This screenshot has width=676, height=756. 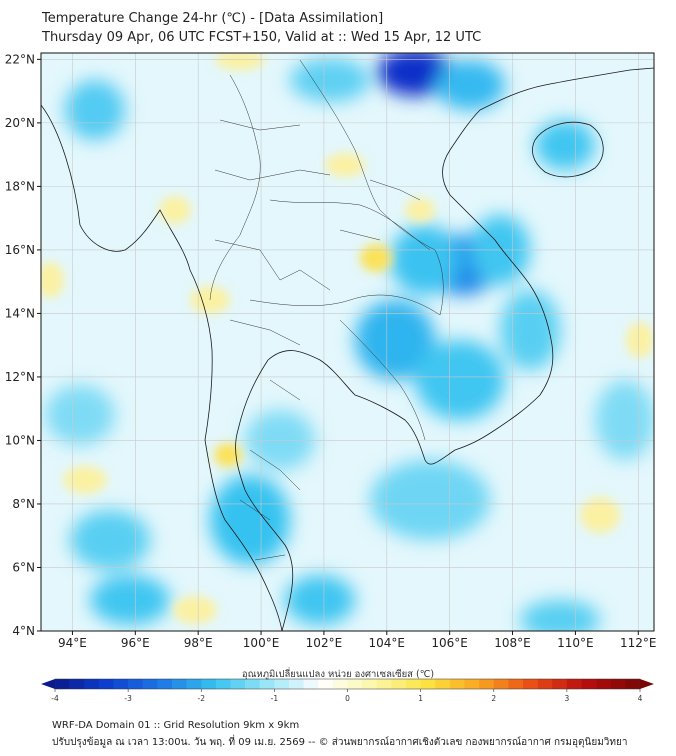 What do you see at coordinates (135, 643) in the screenshot?
I see `lon-label: 96°E` at bounding box center [135, 643].